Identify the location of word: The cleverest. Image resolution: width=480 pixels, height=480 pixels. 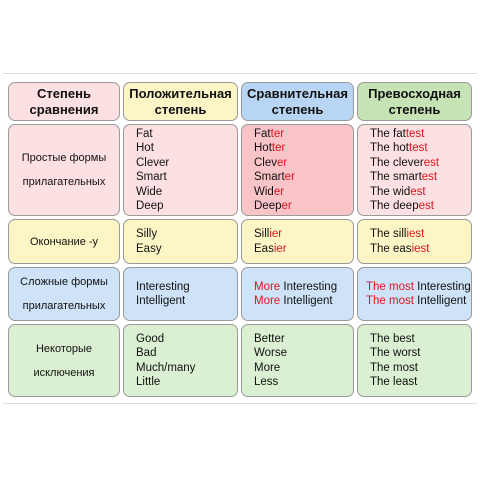
(405, 162).